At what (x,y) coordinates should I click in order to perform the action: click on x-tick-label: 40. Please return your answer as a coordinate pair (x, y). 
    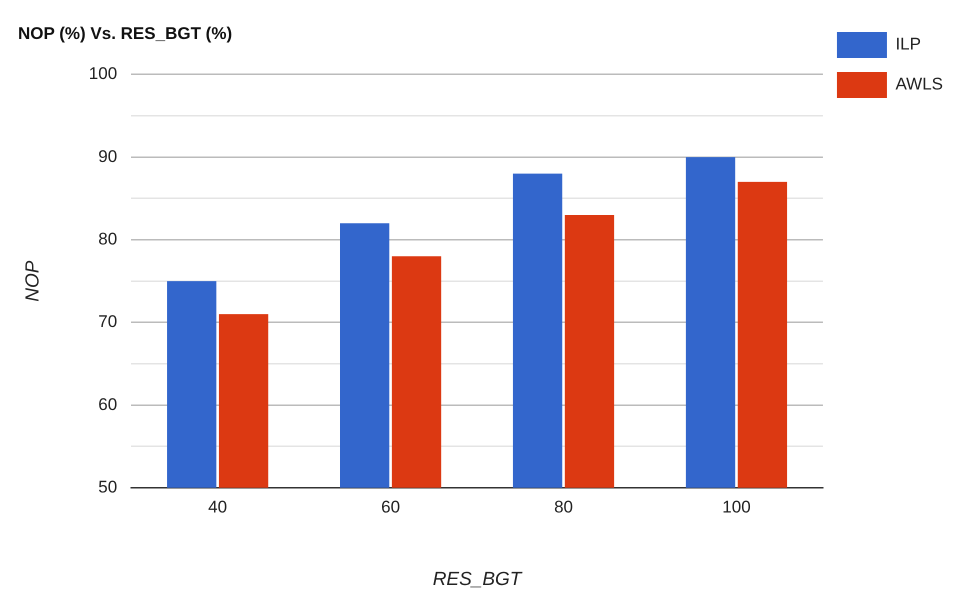
    Looking at the image, I should click on (218, 507).